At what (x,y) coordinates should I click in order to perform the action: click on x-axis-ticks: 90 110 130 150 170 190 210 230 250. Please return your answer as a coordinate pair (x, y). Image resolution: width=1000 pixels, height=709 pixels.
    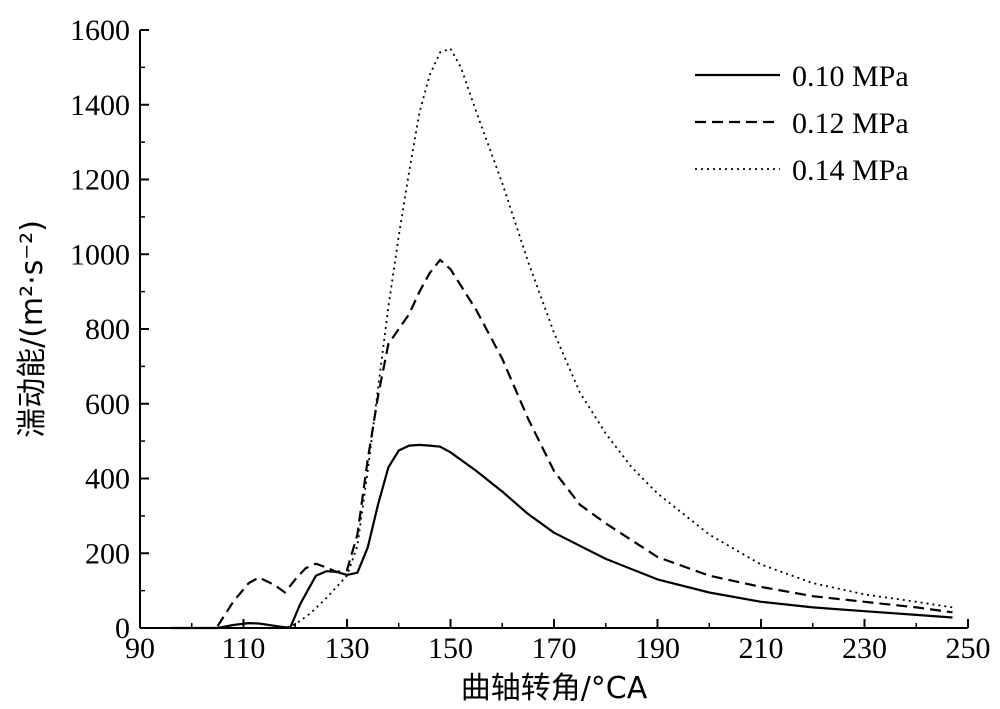
    Looking at the image, I should click on (558, 642).